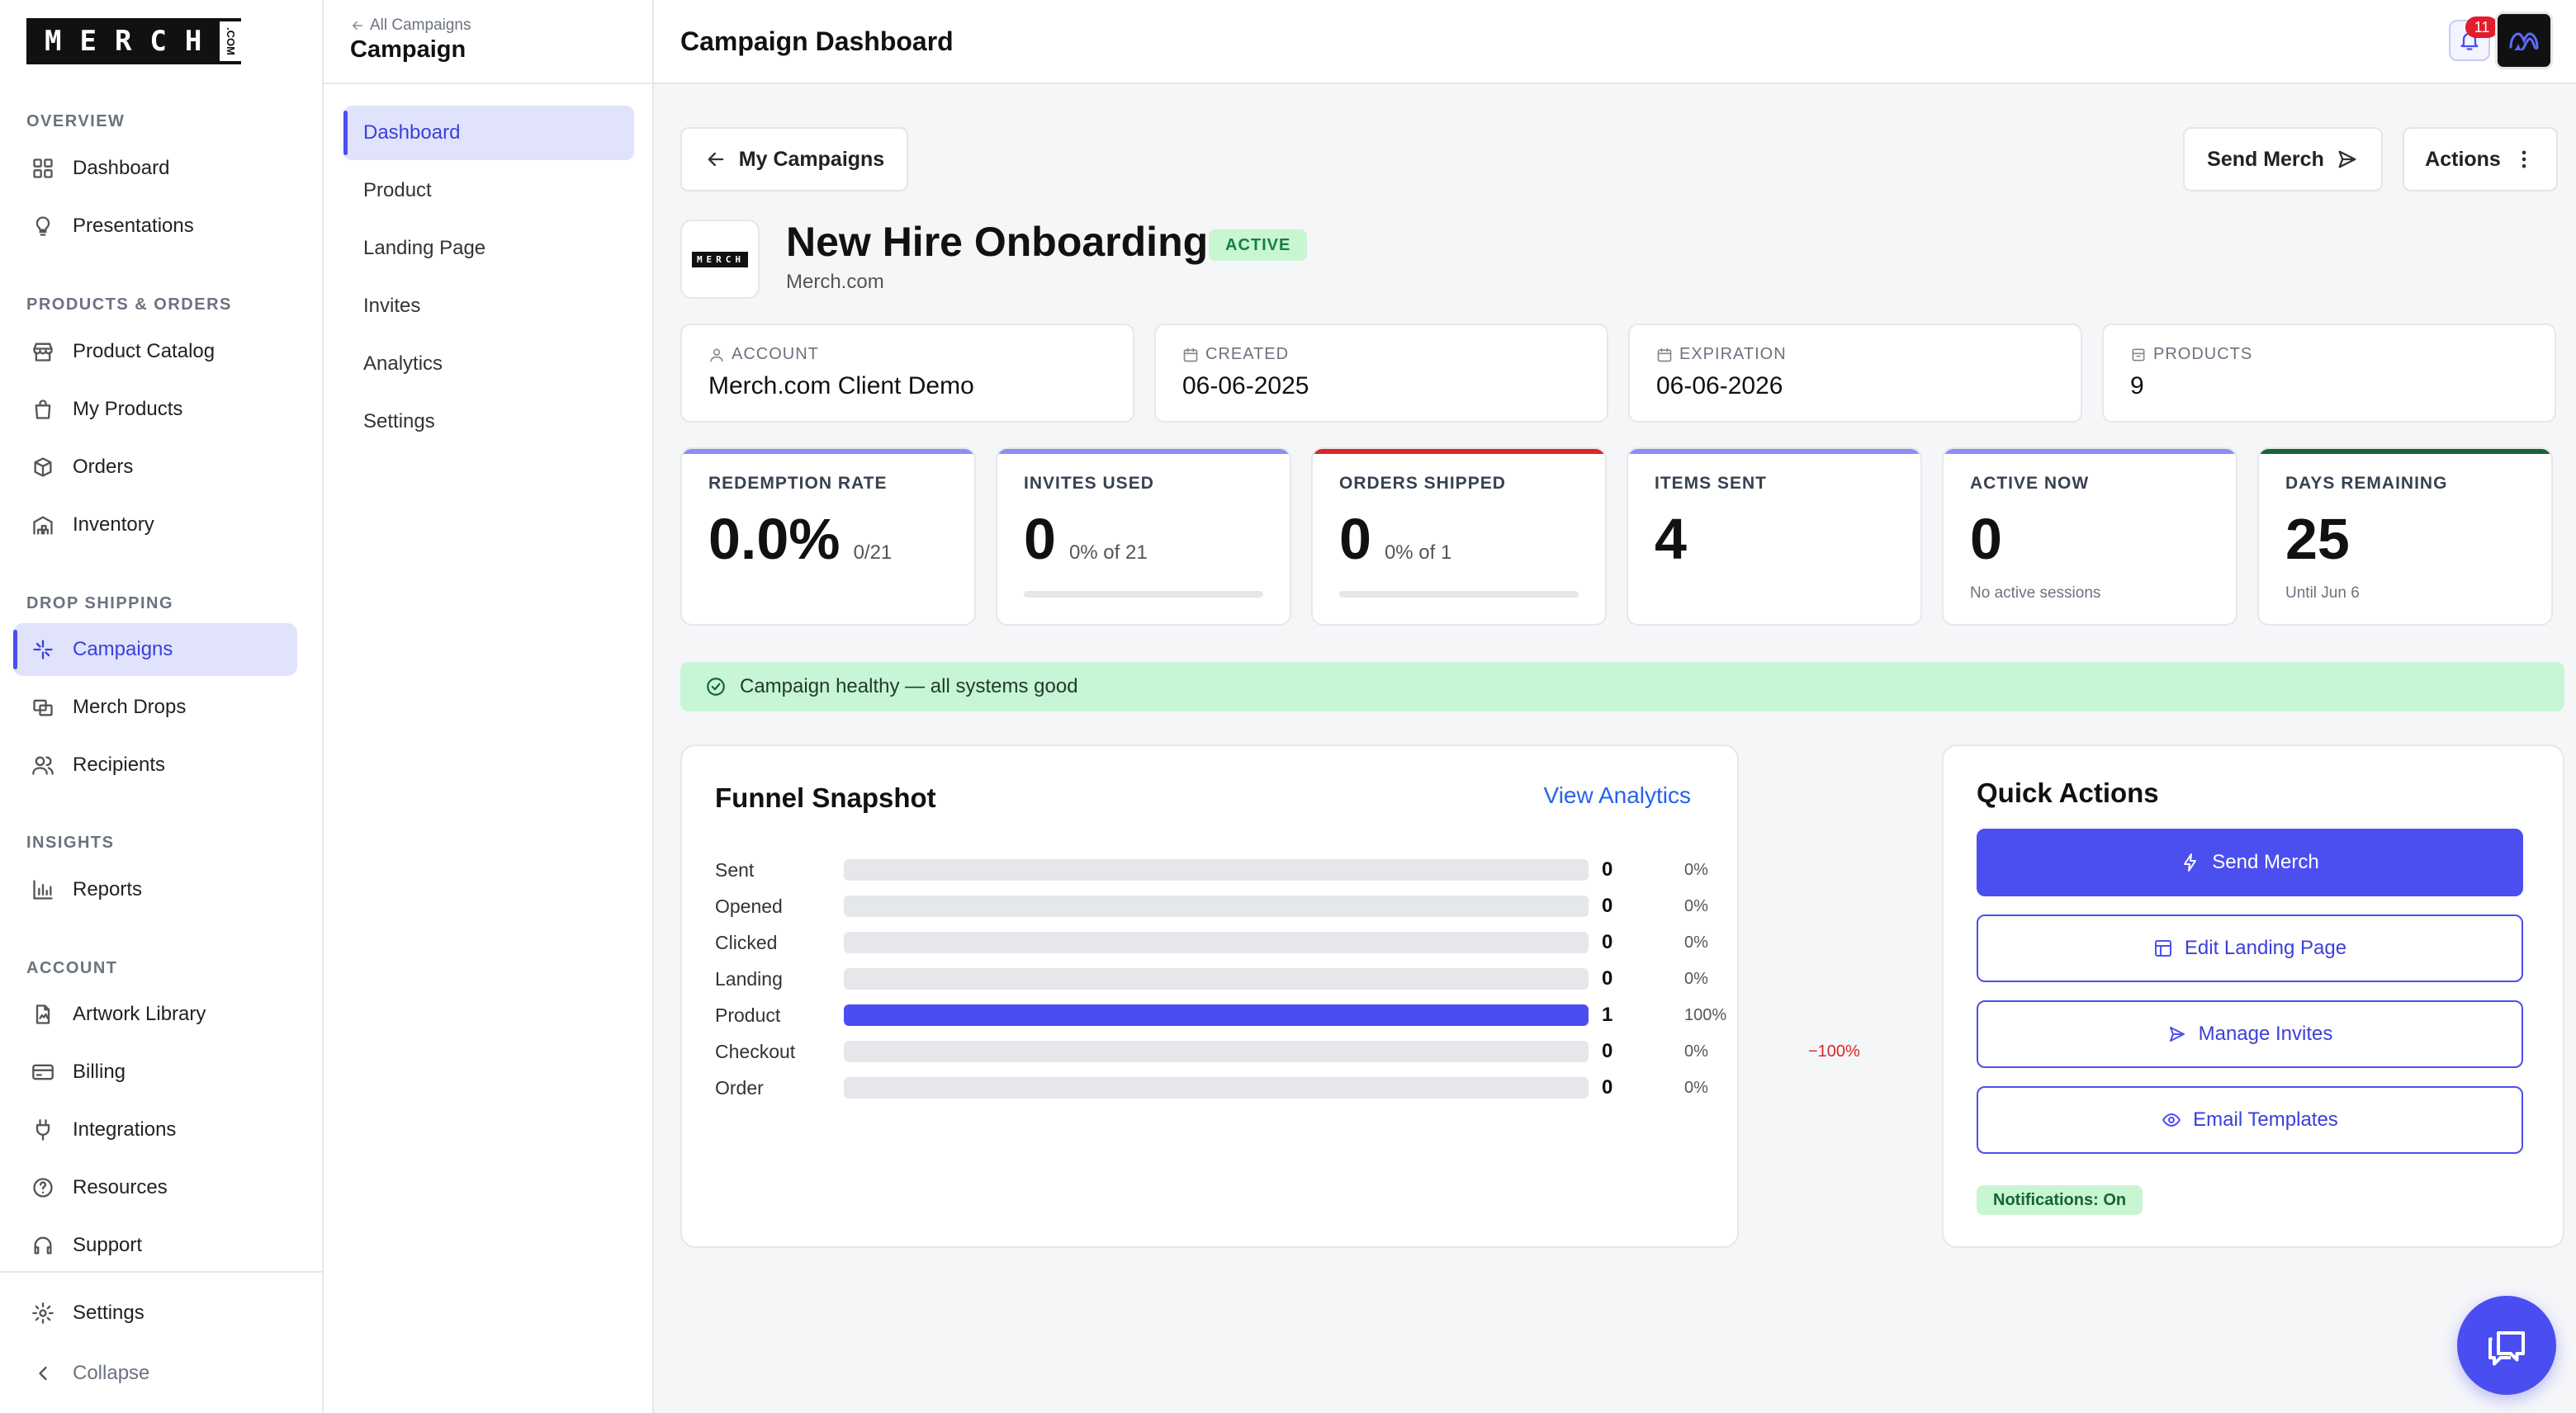 This screenshot has height=1413, width=2576. I want to click on info-value: Merch.com Client Demo, so click(841, 385).